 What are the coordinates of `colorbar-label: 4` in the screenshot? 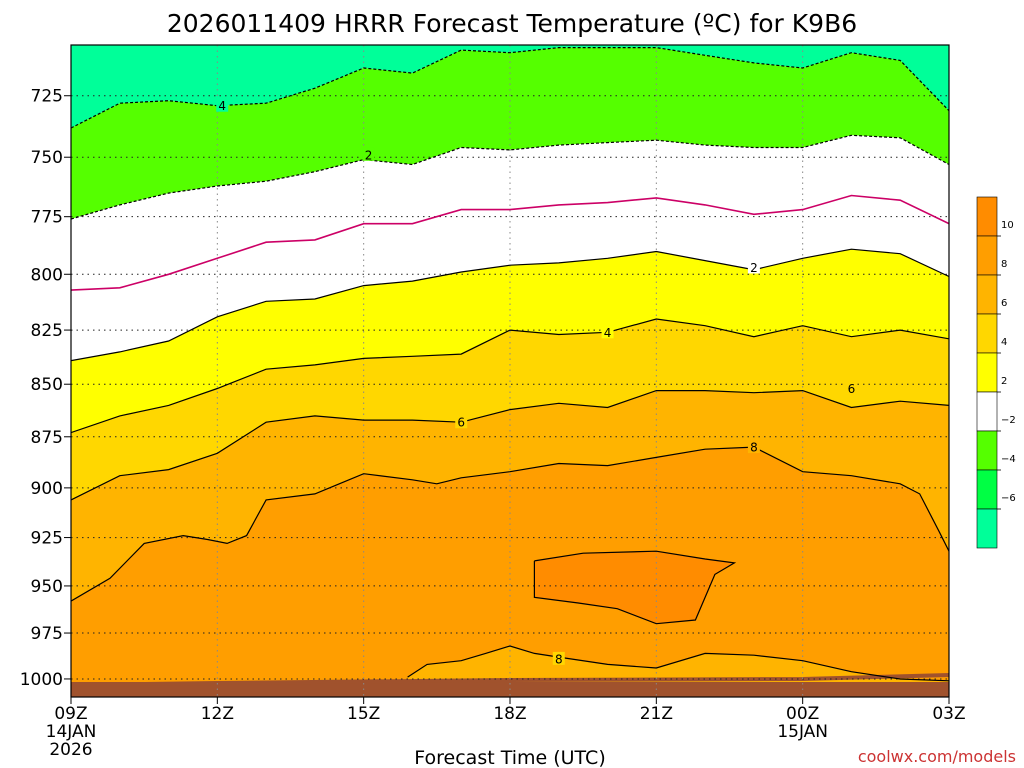 It's located at (1004, 342).